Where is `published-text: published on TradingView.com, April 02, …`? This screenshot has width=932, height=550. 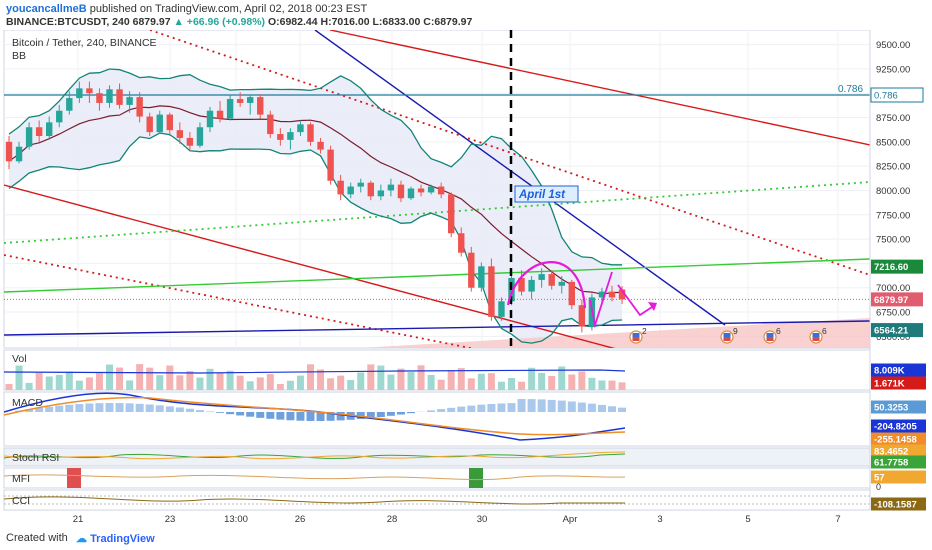 published-text: published on TradingView.com, April 02, … is located at coordinates (228, 9).